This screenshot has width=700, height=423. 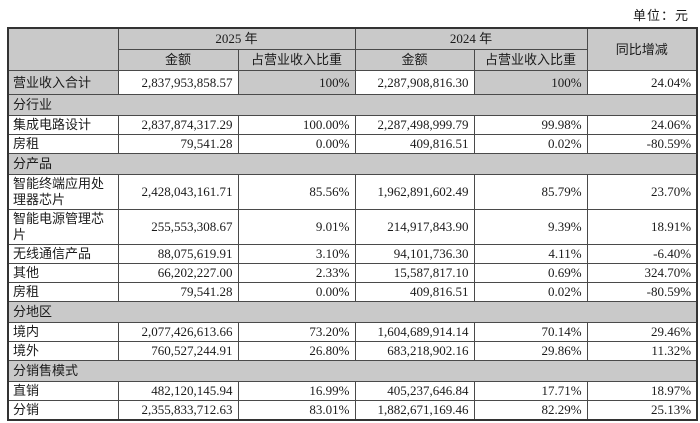 I want to click on header-amount-2024: 金额, so click(x=414, y=60).